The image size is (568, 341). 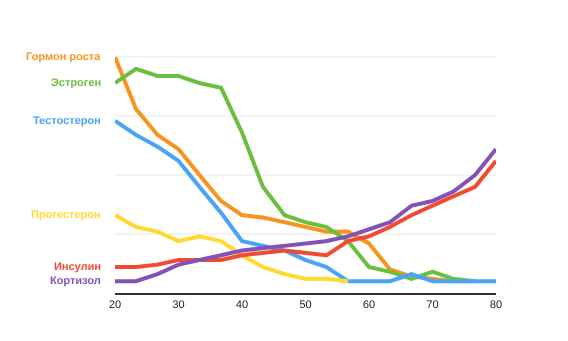 What do you see at coordinates (64, 57) in the screenshot?
I see `series-label: Гормон роста` at bounding box center [64, 57].